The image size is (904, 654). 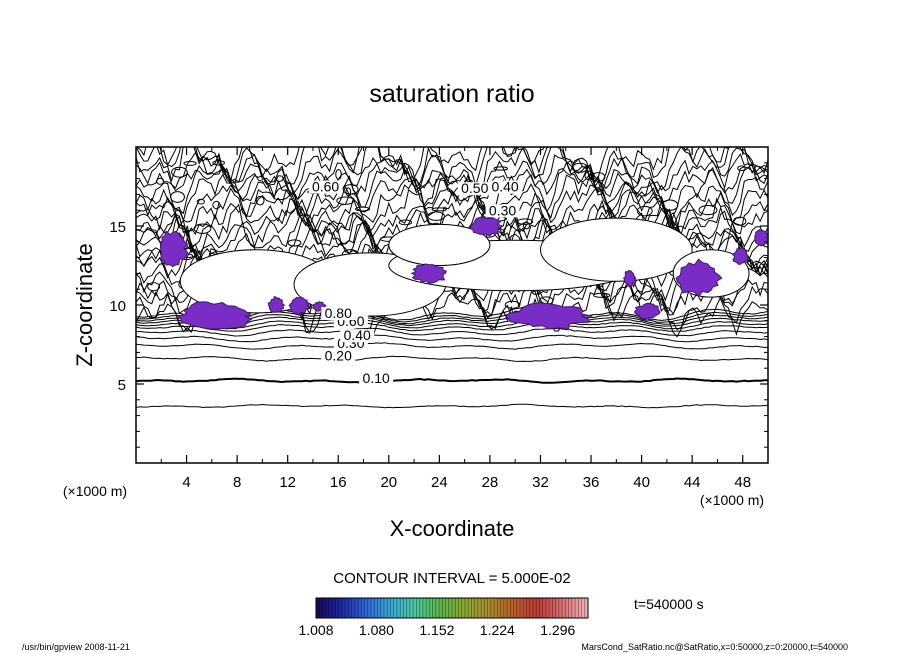 What do you see at coordinates (451, 94) in the screenshot?
I see `chart-title: saturation ratio` at bounding box center [451, 94].